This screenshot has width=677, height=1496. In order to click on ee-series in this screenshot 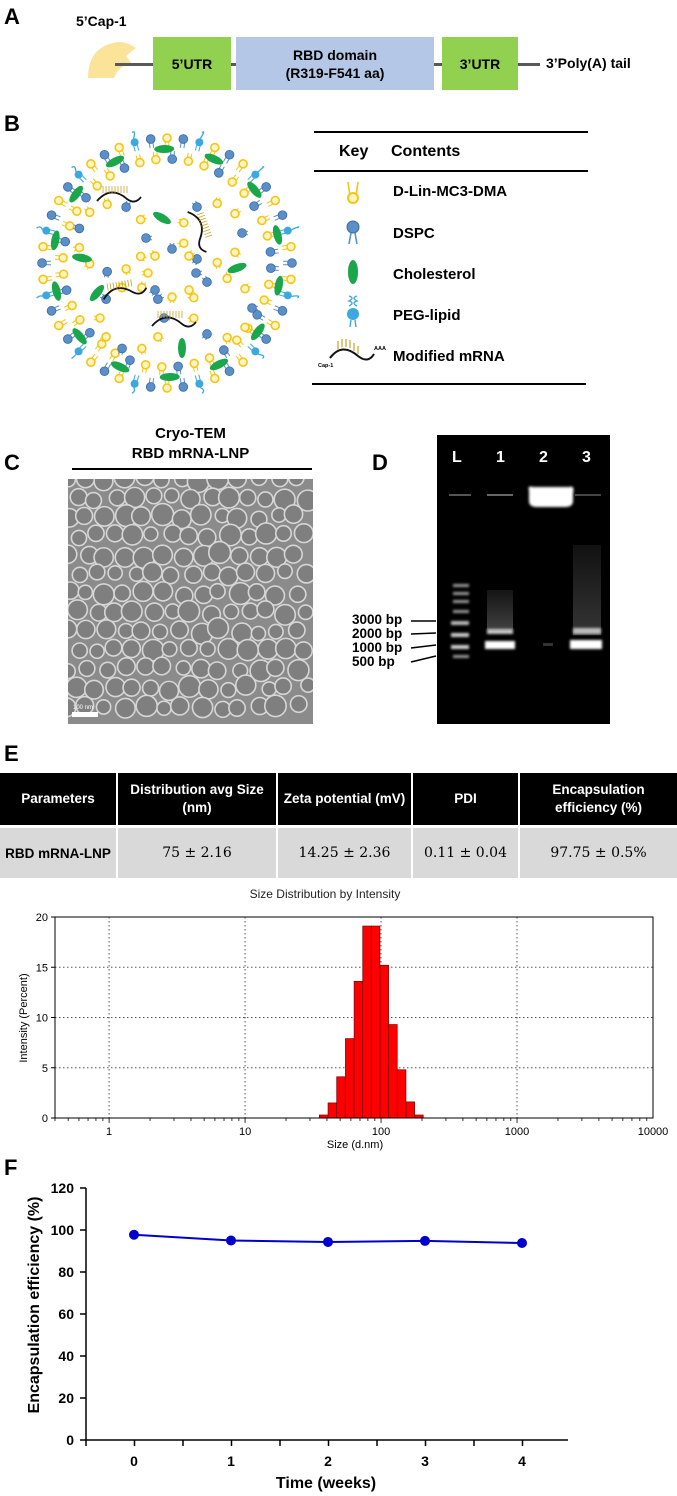, I will do `click(328, 1239)`.